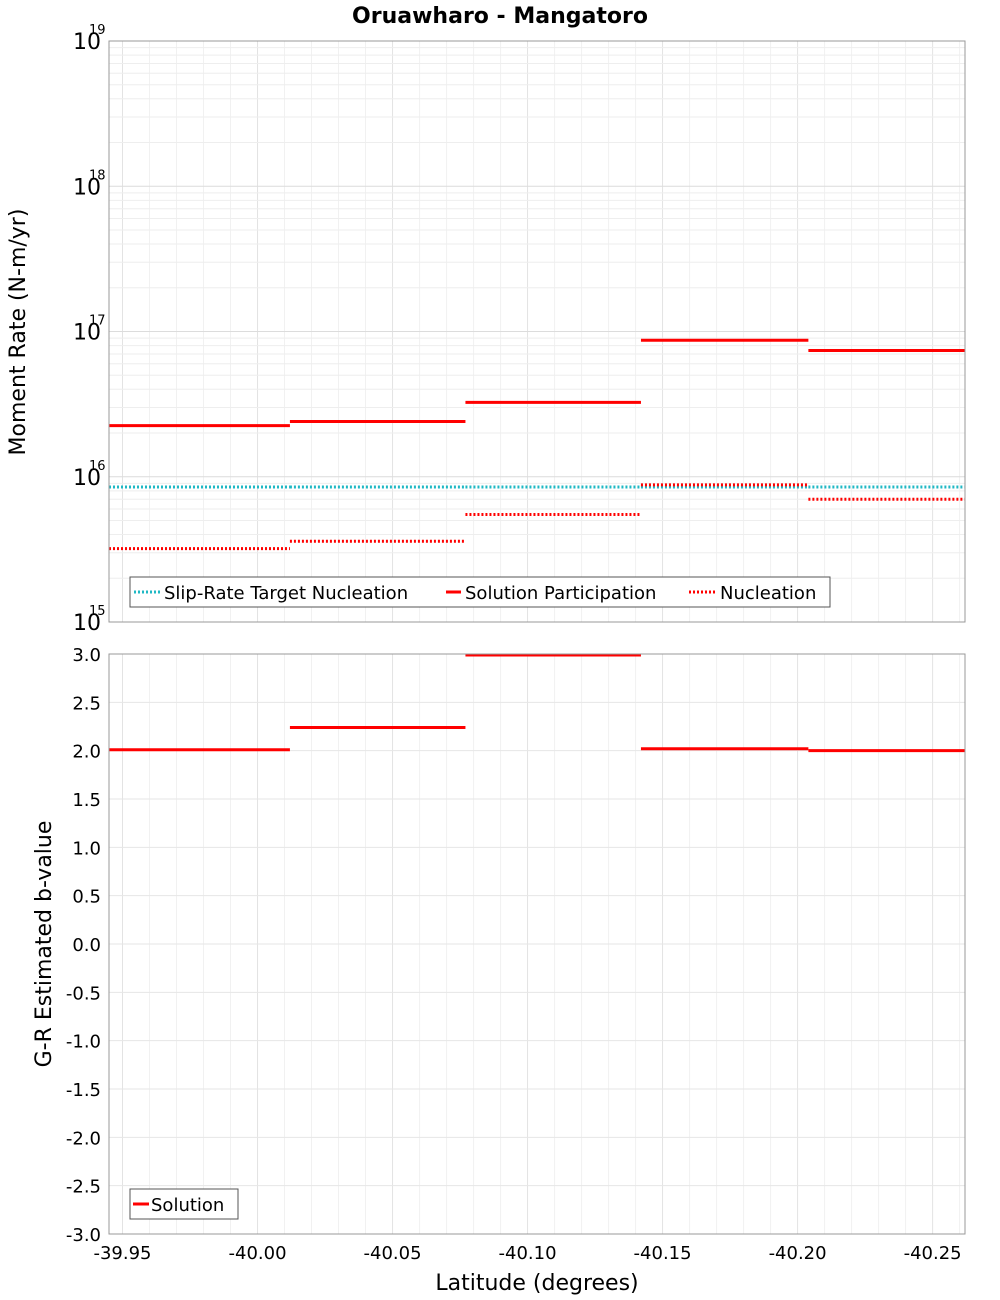  Describe the element at coordinates (393, 1253) in the screenshot. I see `x-tick-label: -40.05` at that location.